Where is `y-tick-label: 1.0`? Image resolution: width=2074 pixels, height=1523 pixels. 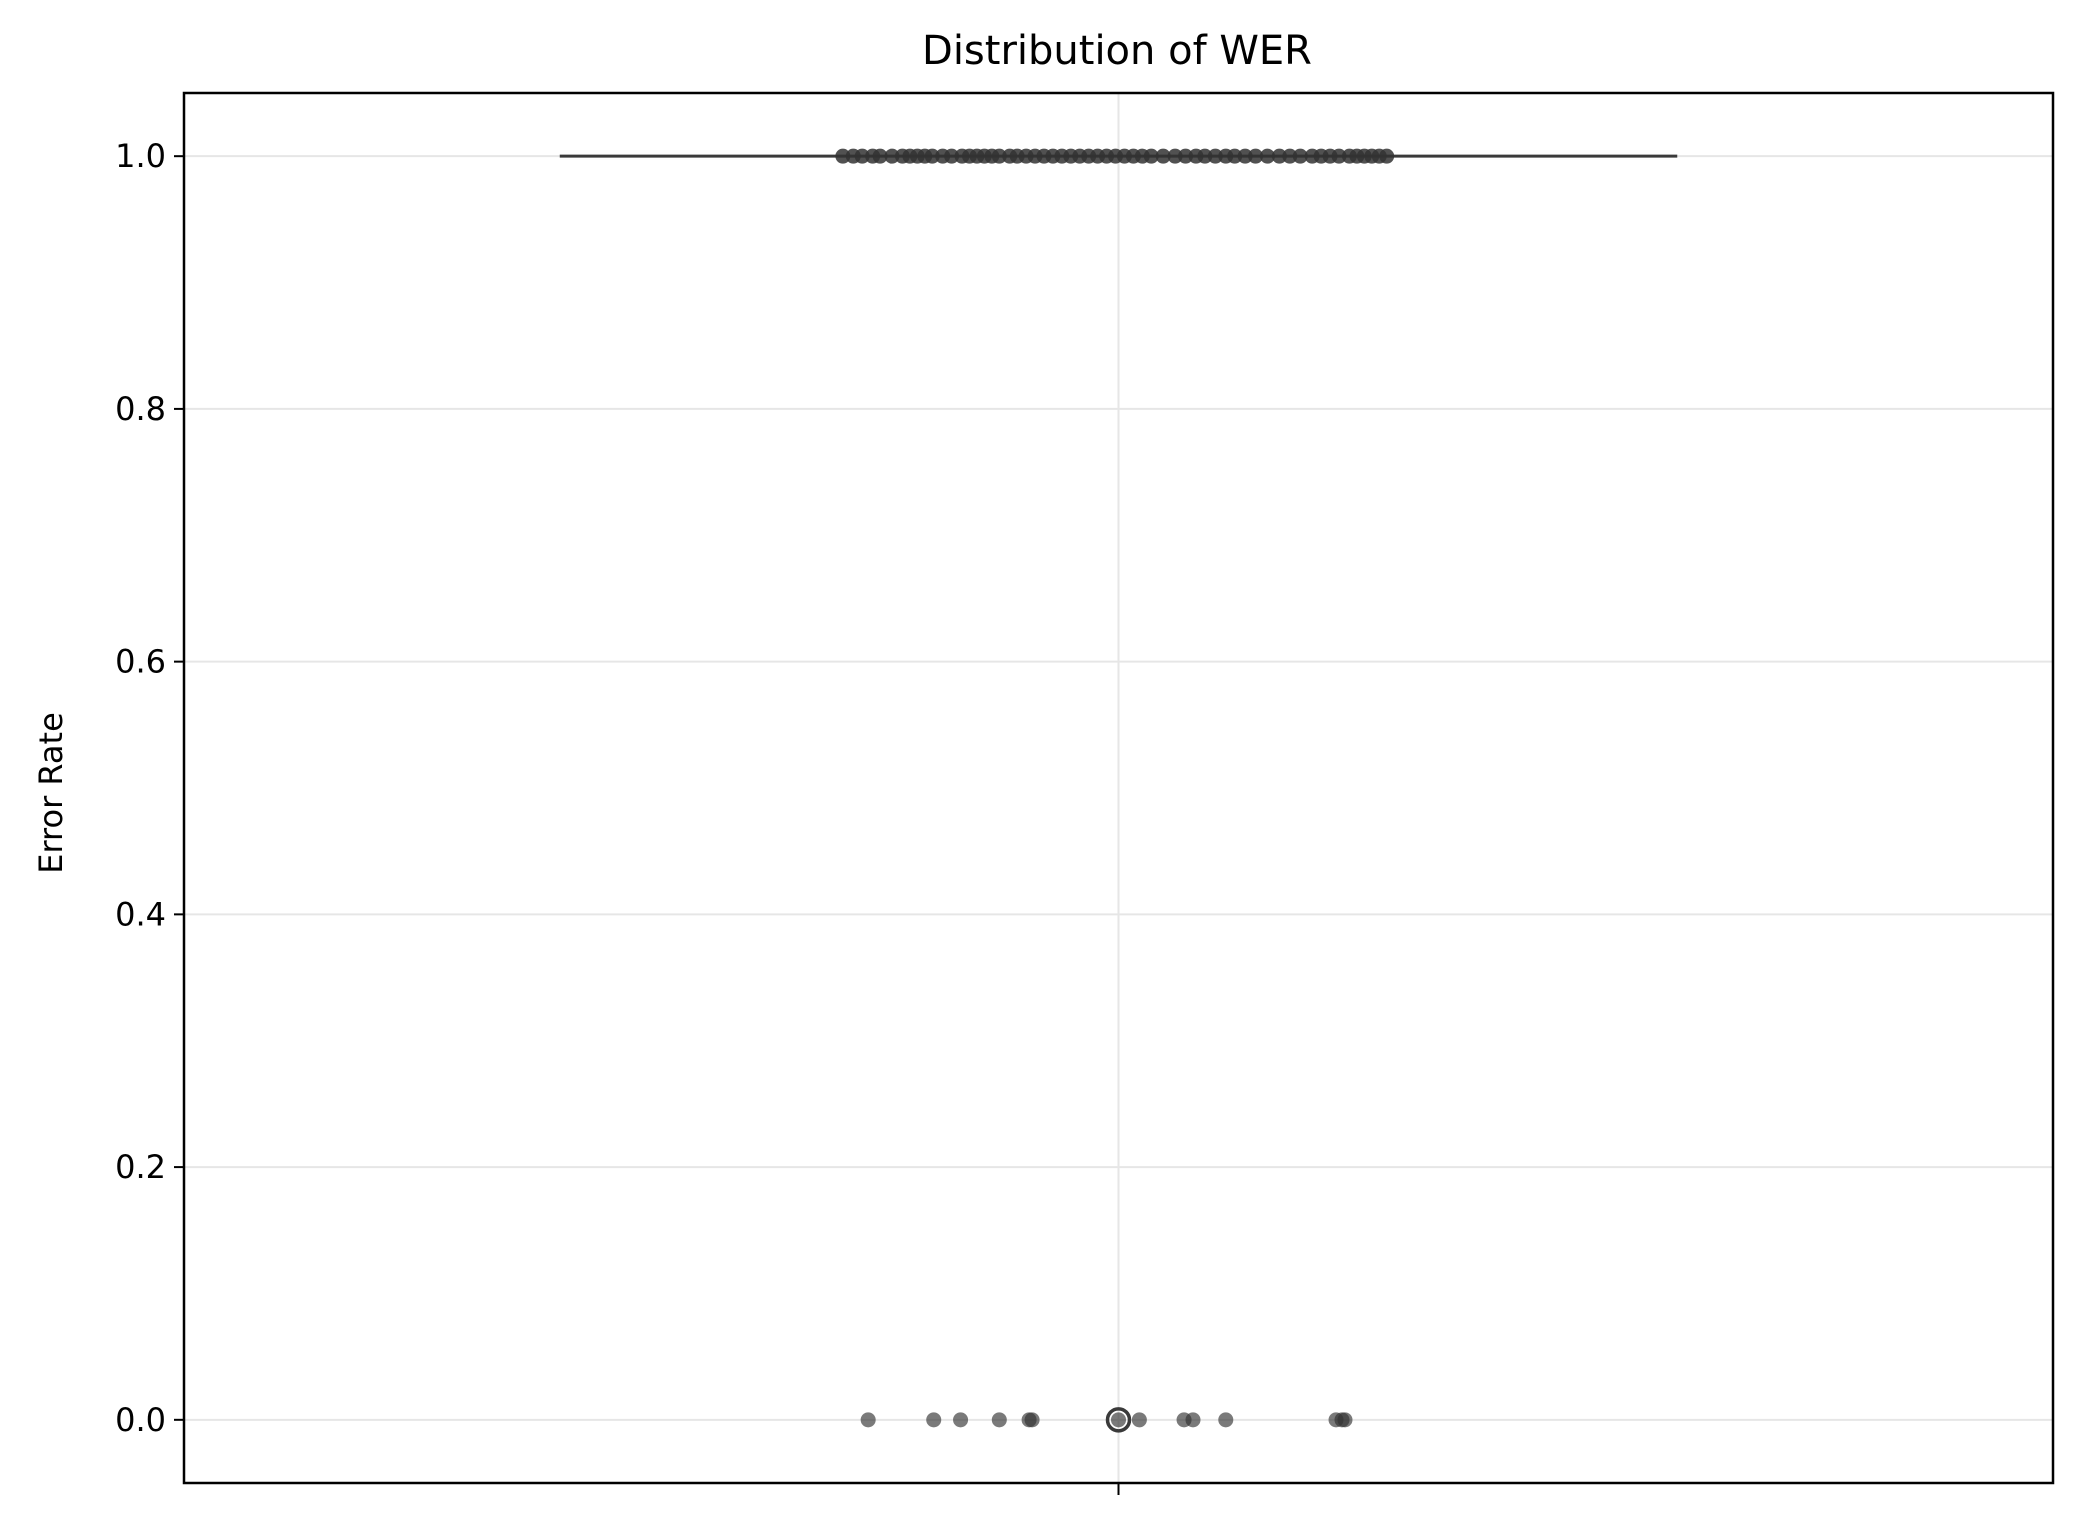
y-tick-label: 1.0 is located at coordinates (140, 156).